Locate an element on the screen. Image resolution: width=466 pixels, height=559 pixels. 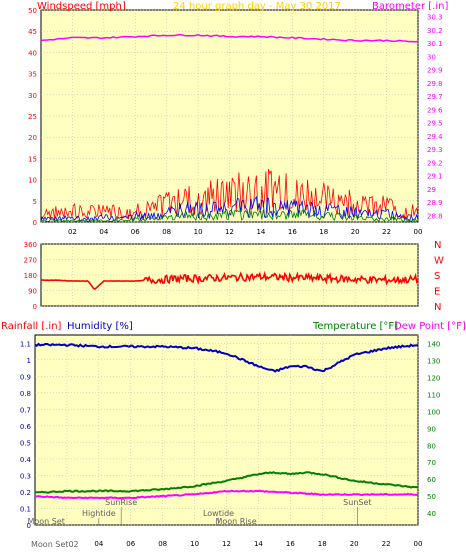
event-label: Moon Rise is located at coordinates (235, 521).